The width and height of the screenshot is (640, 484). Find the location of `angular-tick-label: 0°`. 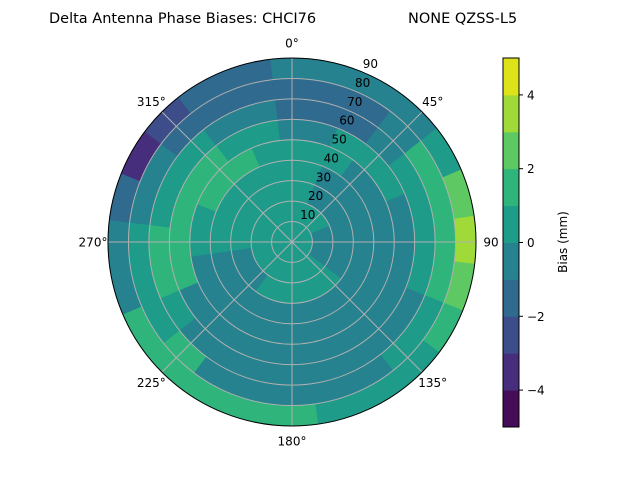

angular-tick-label: 0° is located at coordinates (292, 44).